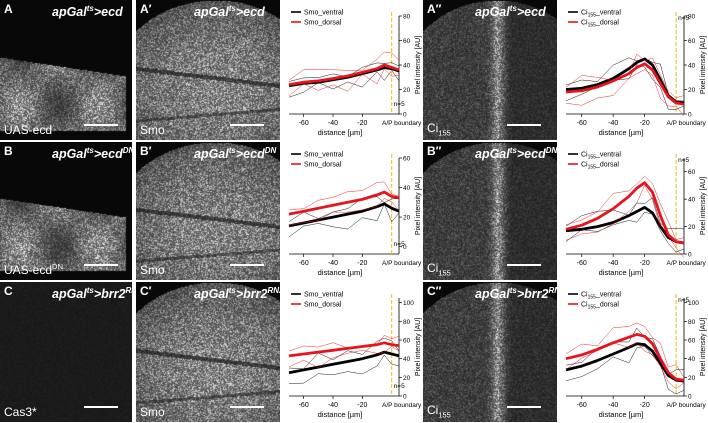  I want to click on stain-label: UAS-ecd, so click(28, 130).